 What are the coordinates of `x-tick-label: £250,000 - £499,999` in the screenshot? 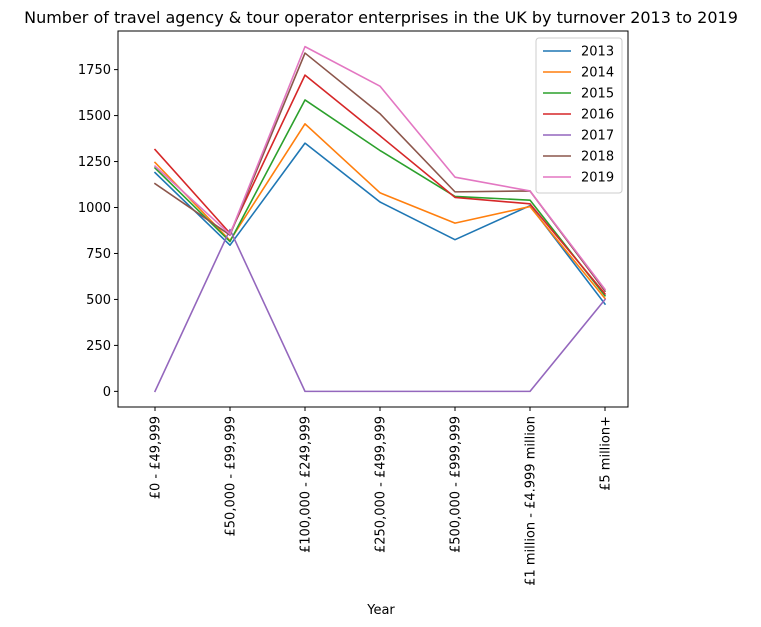 It's located at (381, 484).